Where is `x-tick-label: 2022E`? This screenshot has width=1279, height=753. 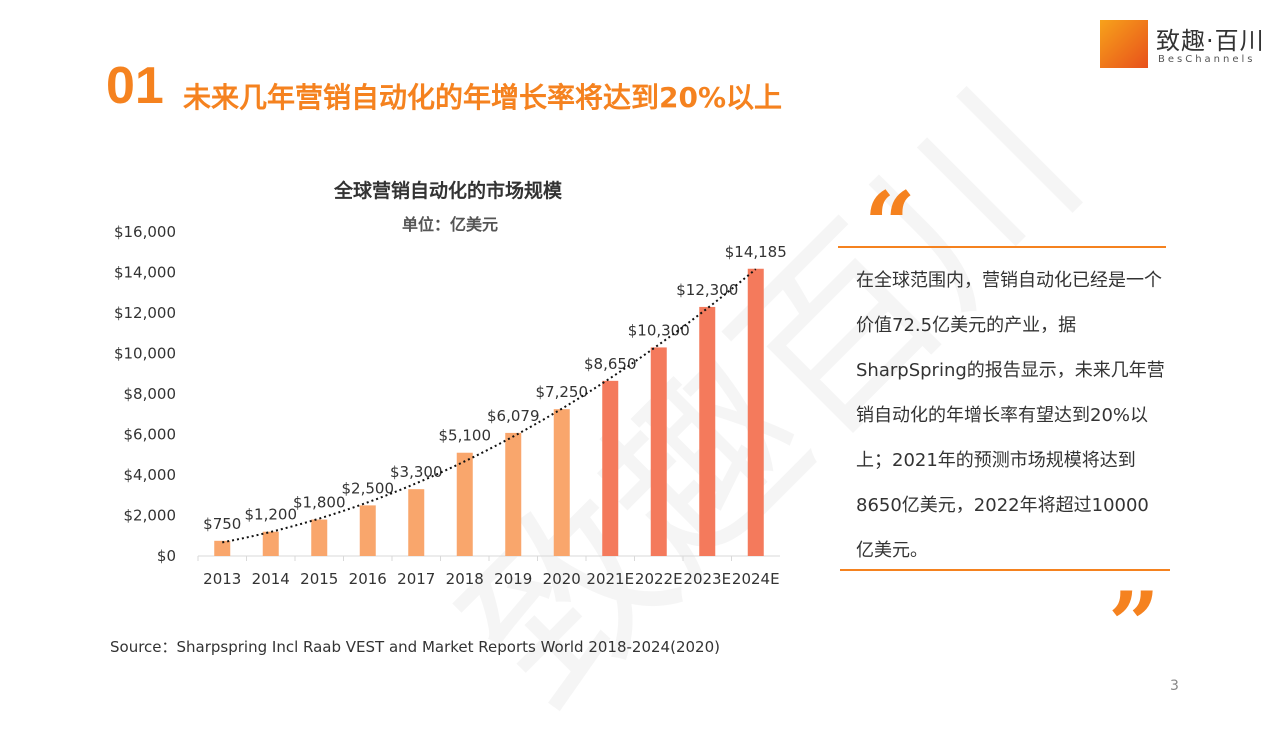
x-tick-label: 2022E is located at coordinates (659, 579).